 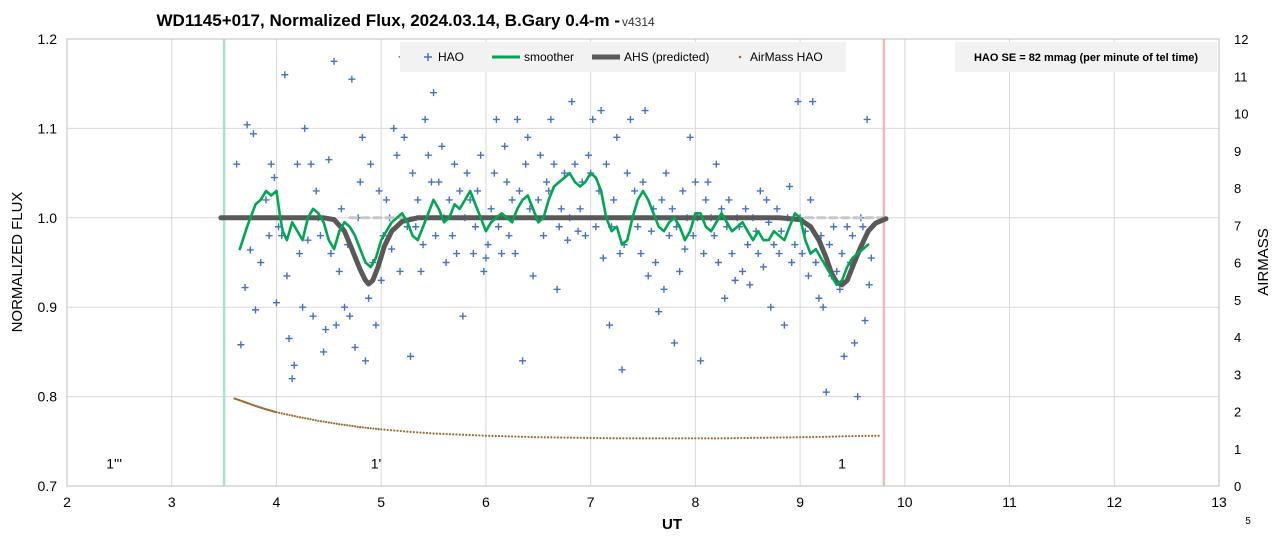 What do you see at coordinates (695, 502) in the screenshot?
I see `x-tick-label: 8` at bounding box center [695, 502].